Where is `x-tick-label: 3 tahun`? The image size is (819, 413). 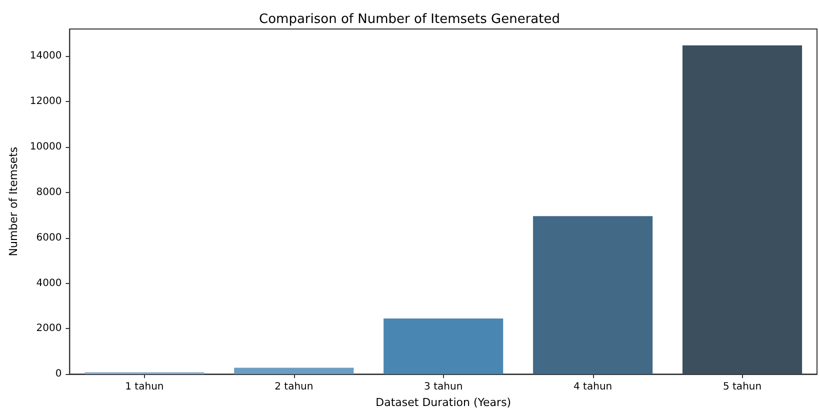 x-tick-label: 3 tahun is located at coordinates (443, 387).